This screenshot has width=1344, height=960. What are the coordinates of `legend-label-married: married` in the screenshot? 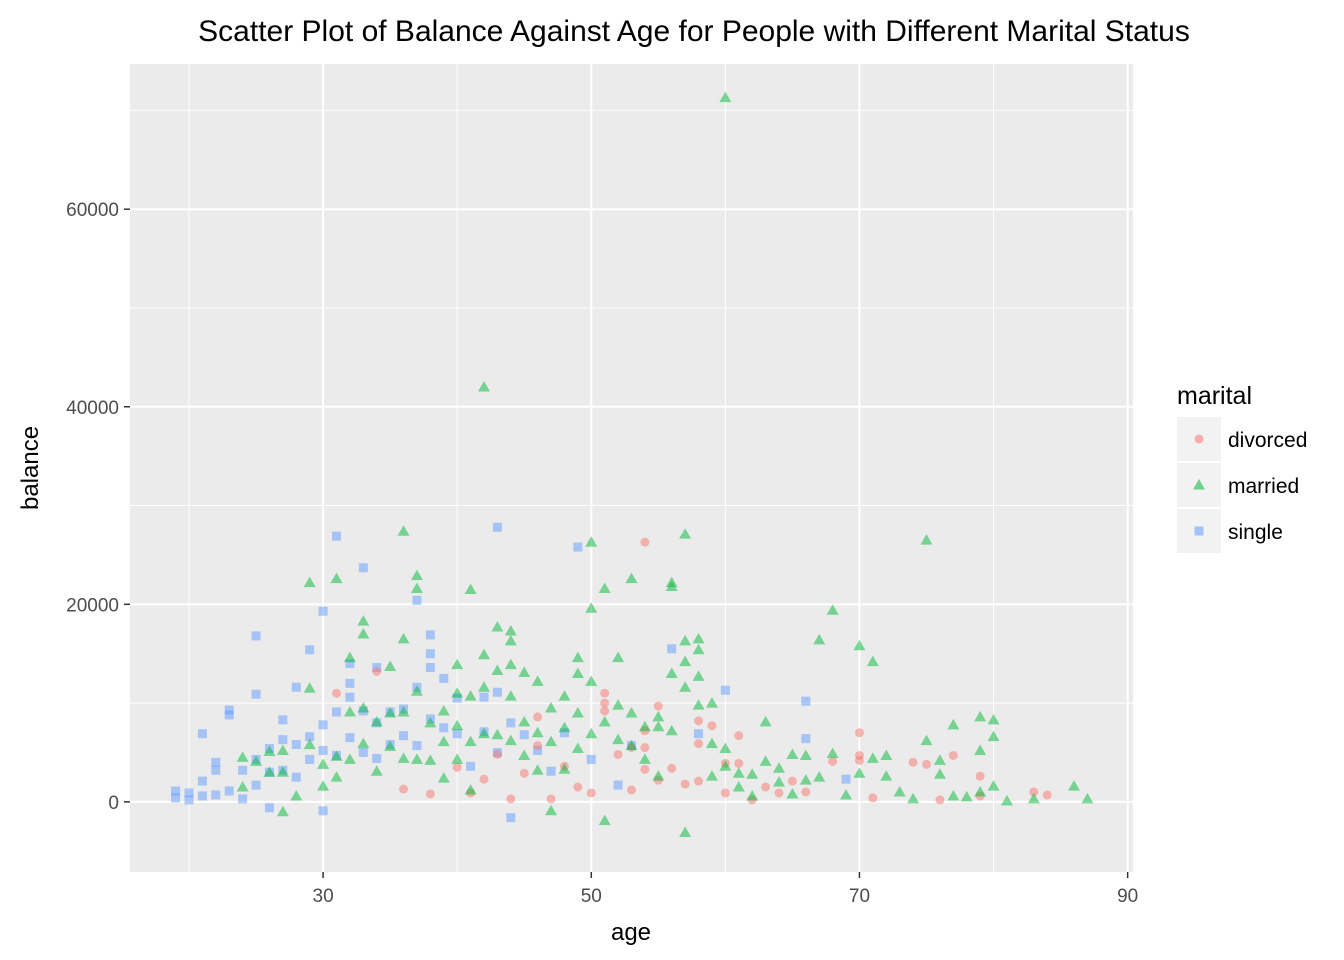 It's located at (1263, 486).